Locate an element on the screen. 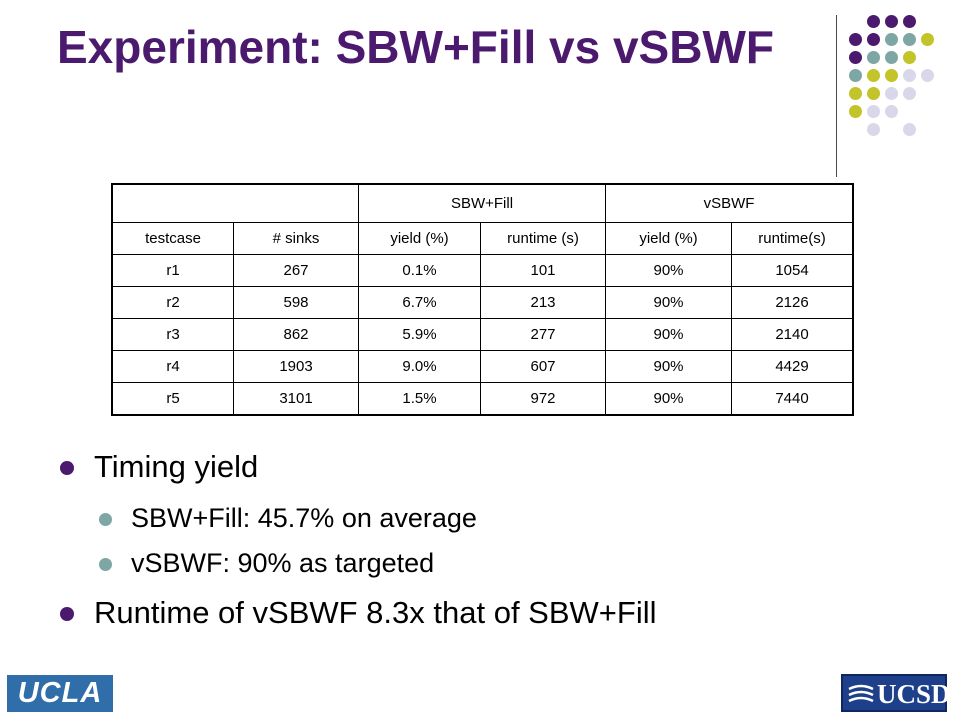 This screenshot has width=960, height=720. table-cell: 267 is located at coordinates (296, 270).